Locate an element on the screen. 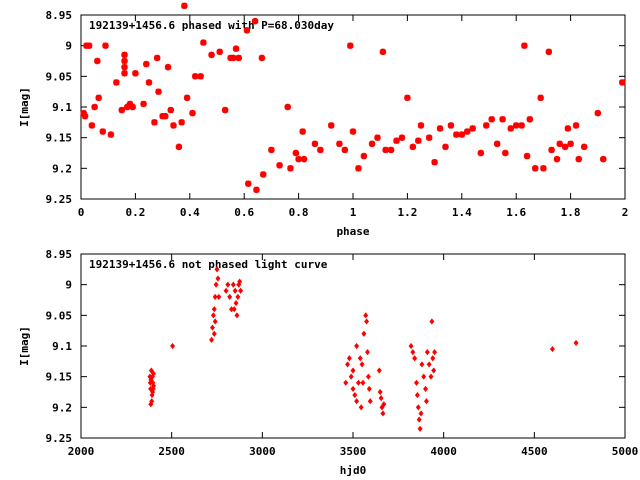  x-tick-label: 4500 is located at coordinates (534, 451).